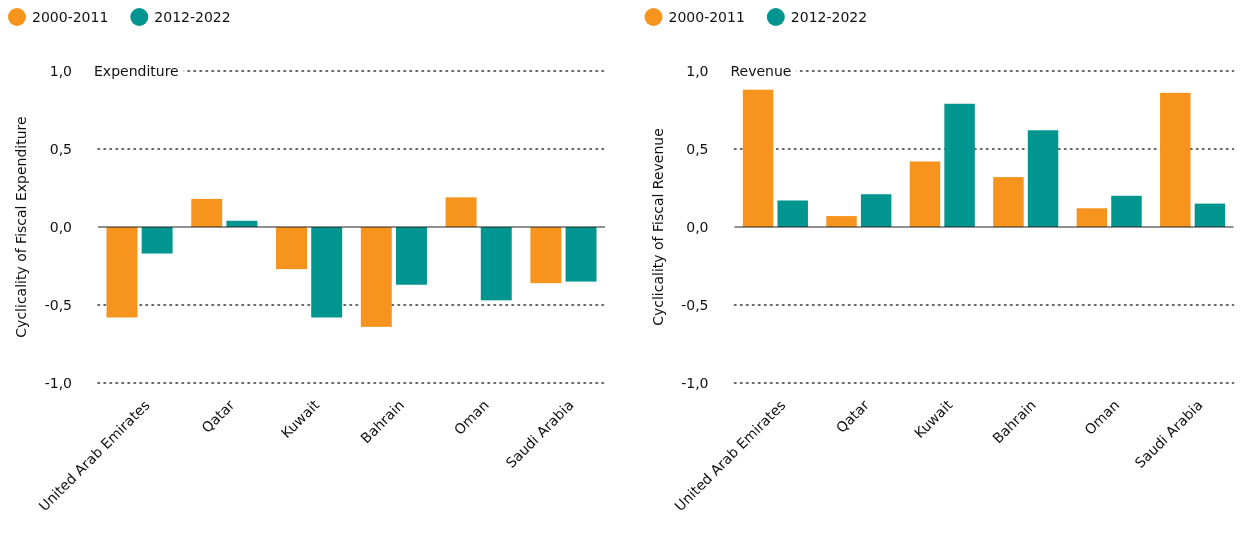 This screenshot has height=535, width=1241. What do you see at coordinates (21, 227) in the screenshot?
I see `y-axis-title: Cyclicality of Fiscal Expenditure` at bounding box center [21, 227].